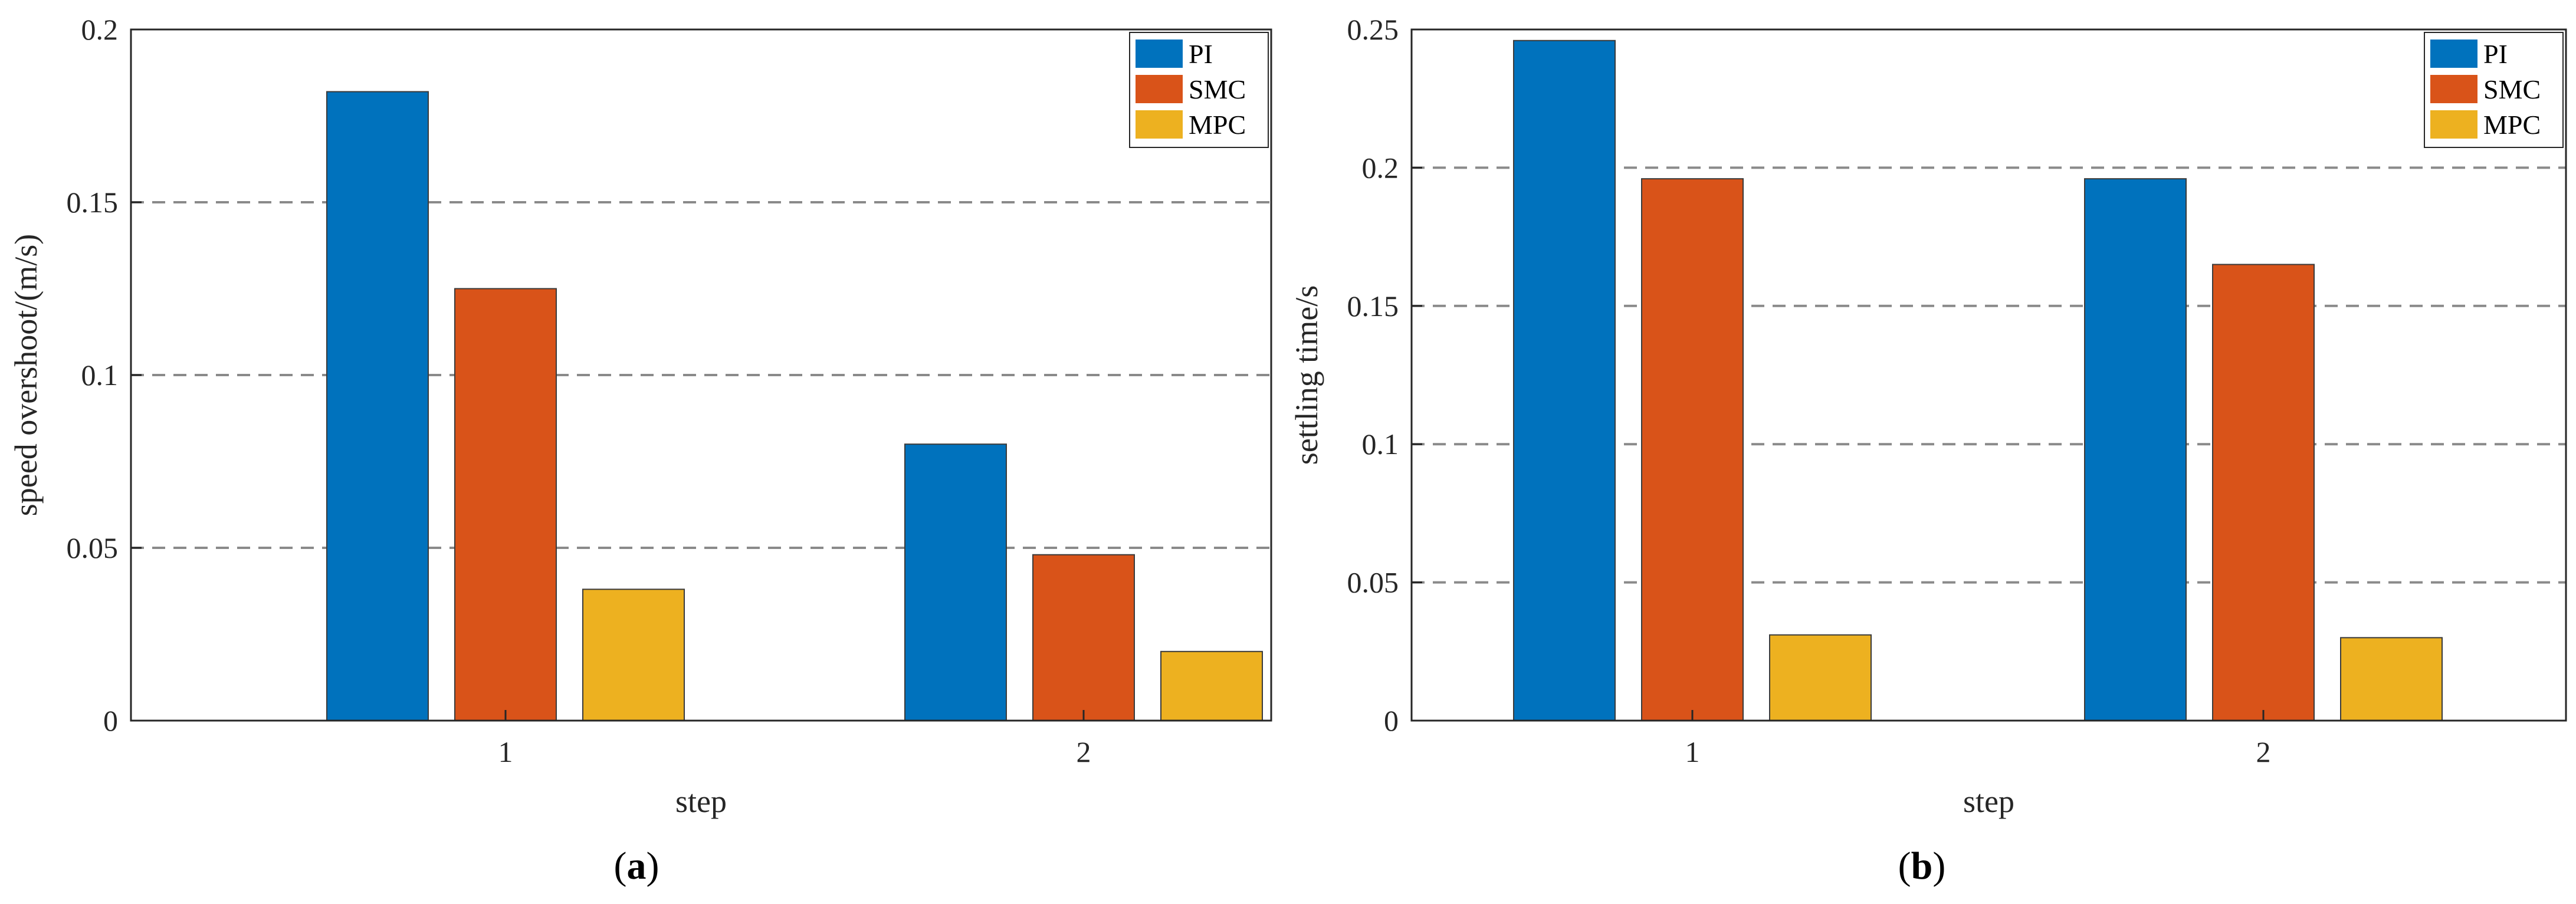  Describe the element at coordinates (1384, 375) in the screenshot. I see `chart-b-y-ticks: 0 0.05 0.1 0.15 0.2 0.25` at that location.